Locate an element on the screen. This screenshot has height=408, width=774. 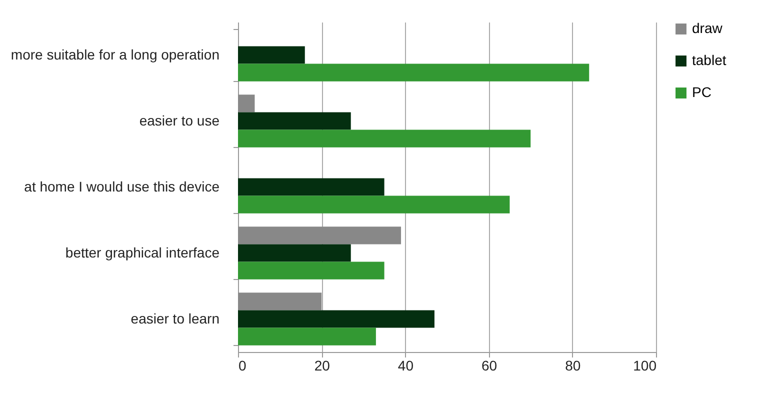
x-tick-label: 100 is located at coordinates (645, 366).